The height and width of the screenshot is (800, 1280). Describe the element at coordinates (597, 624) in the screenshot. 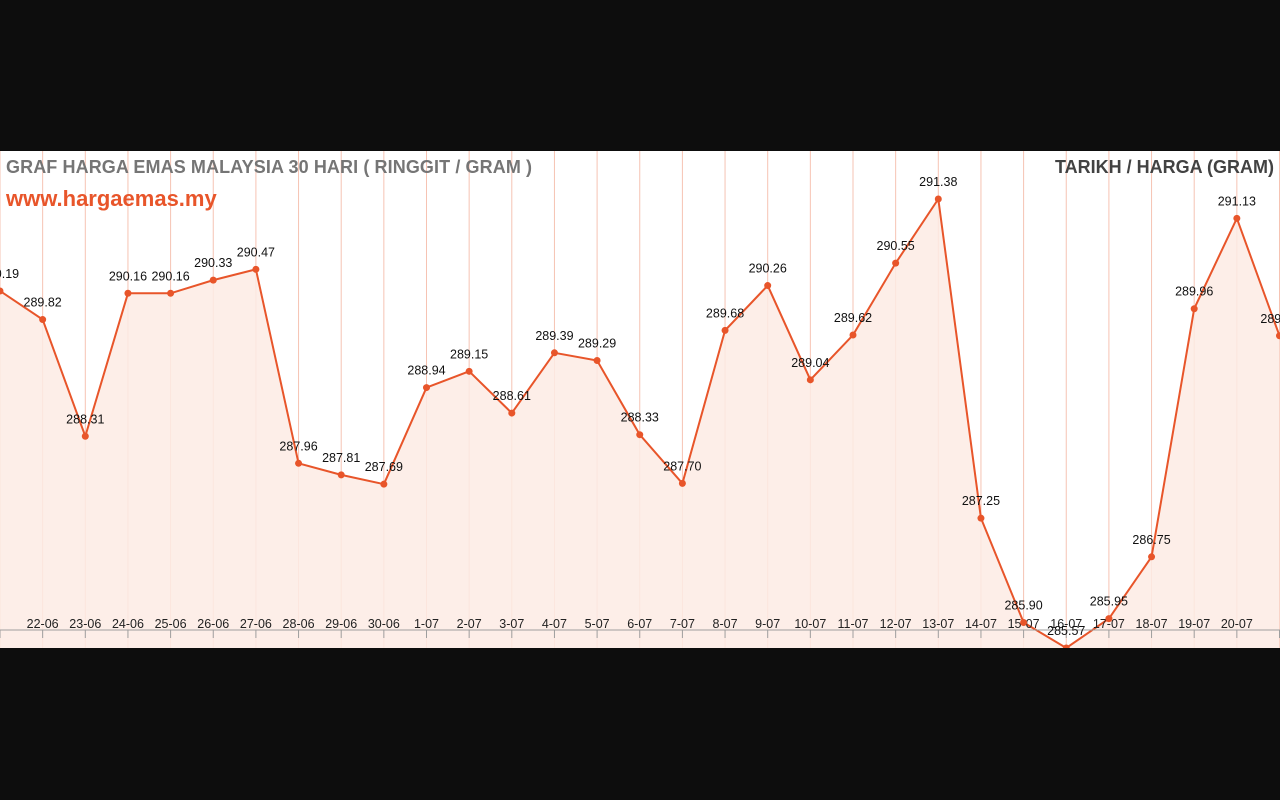

I see `x-tick-label-14: 5-07` at that location.